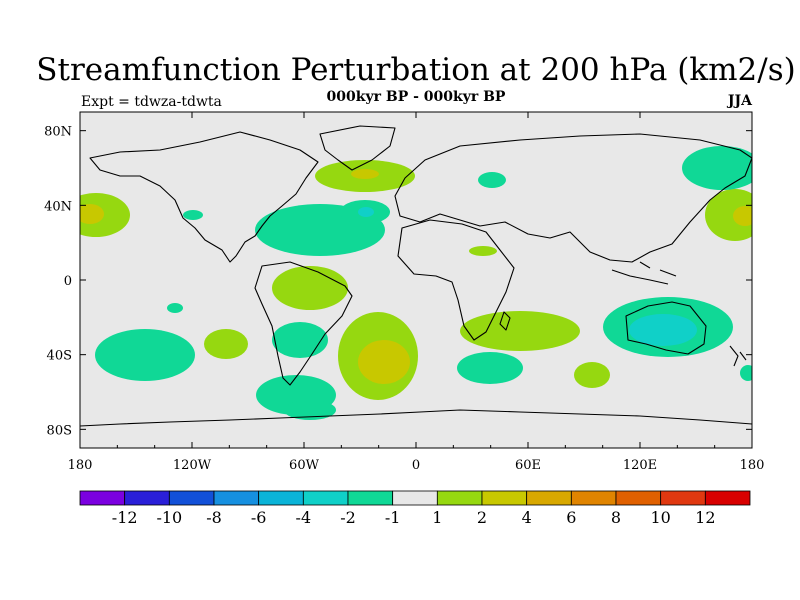 The height and width of the screenshot is (600, 800). I want to click on coastline-north-america, so click(204, 197).